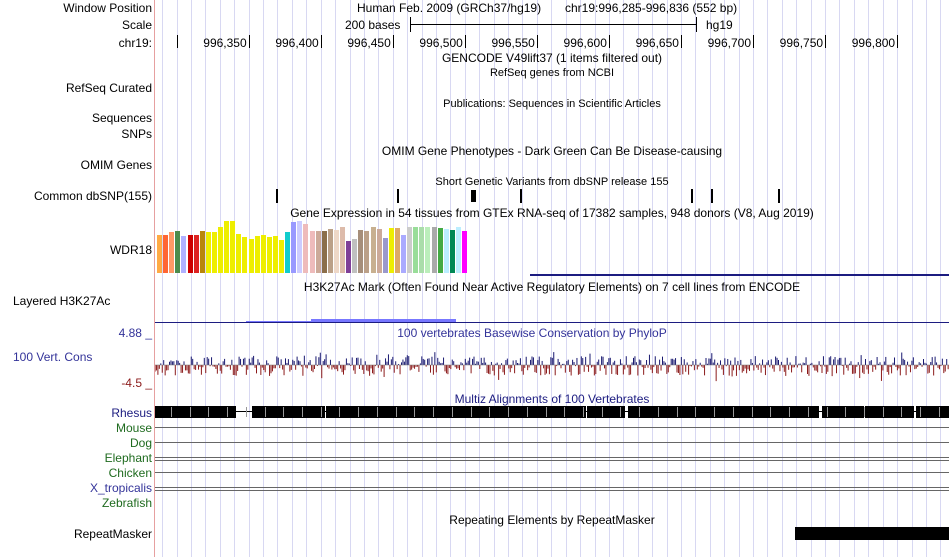  Describe the element at coordinates (53, 357) in the screenshot. I see `track-label-cons: 100 Vert. Cons` at that location.